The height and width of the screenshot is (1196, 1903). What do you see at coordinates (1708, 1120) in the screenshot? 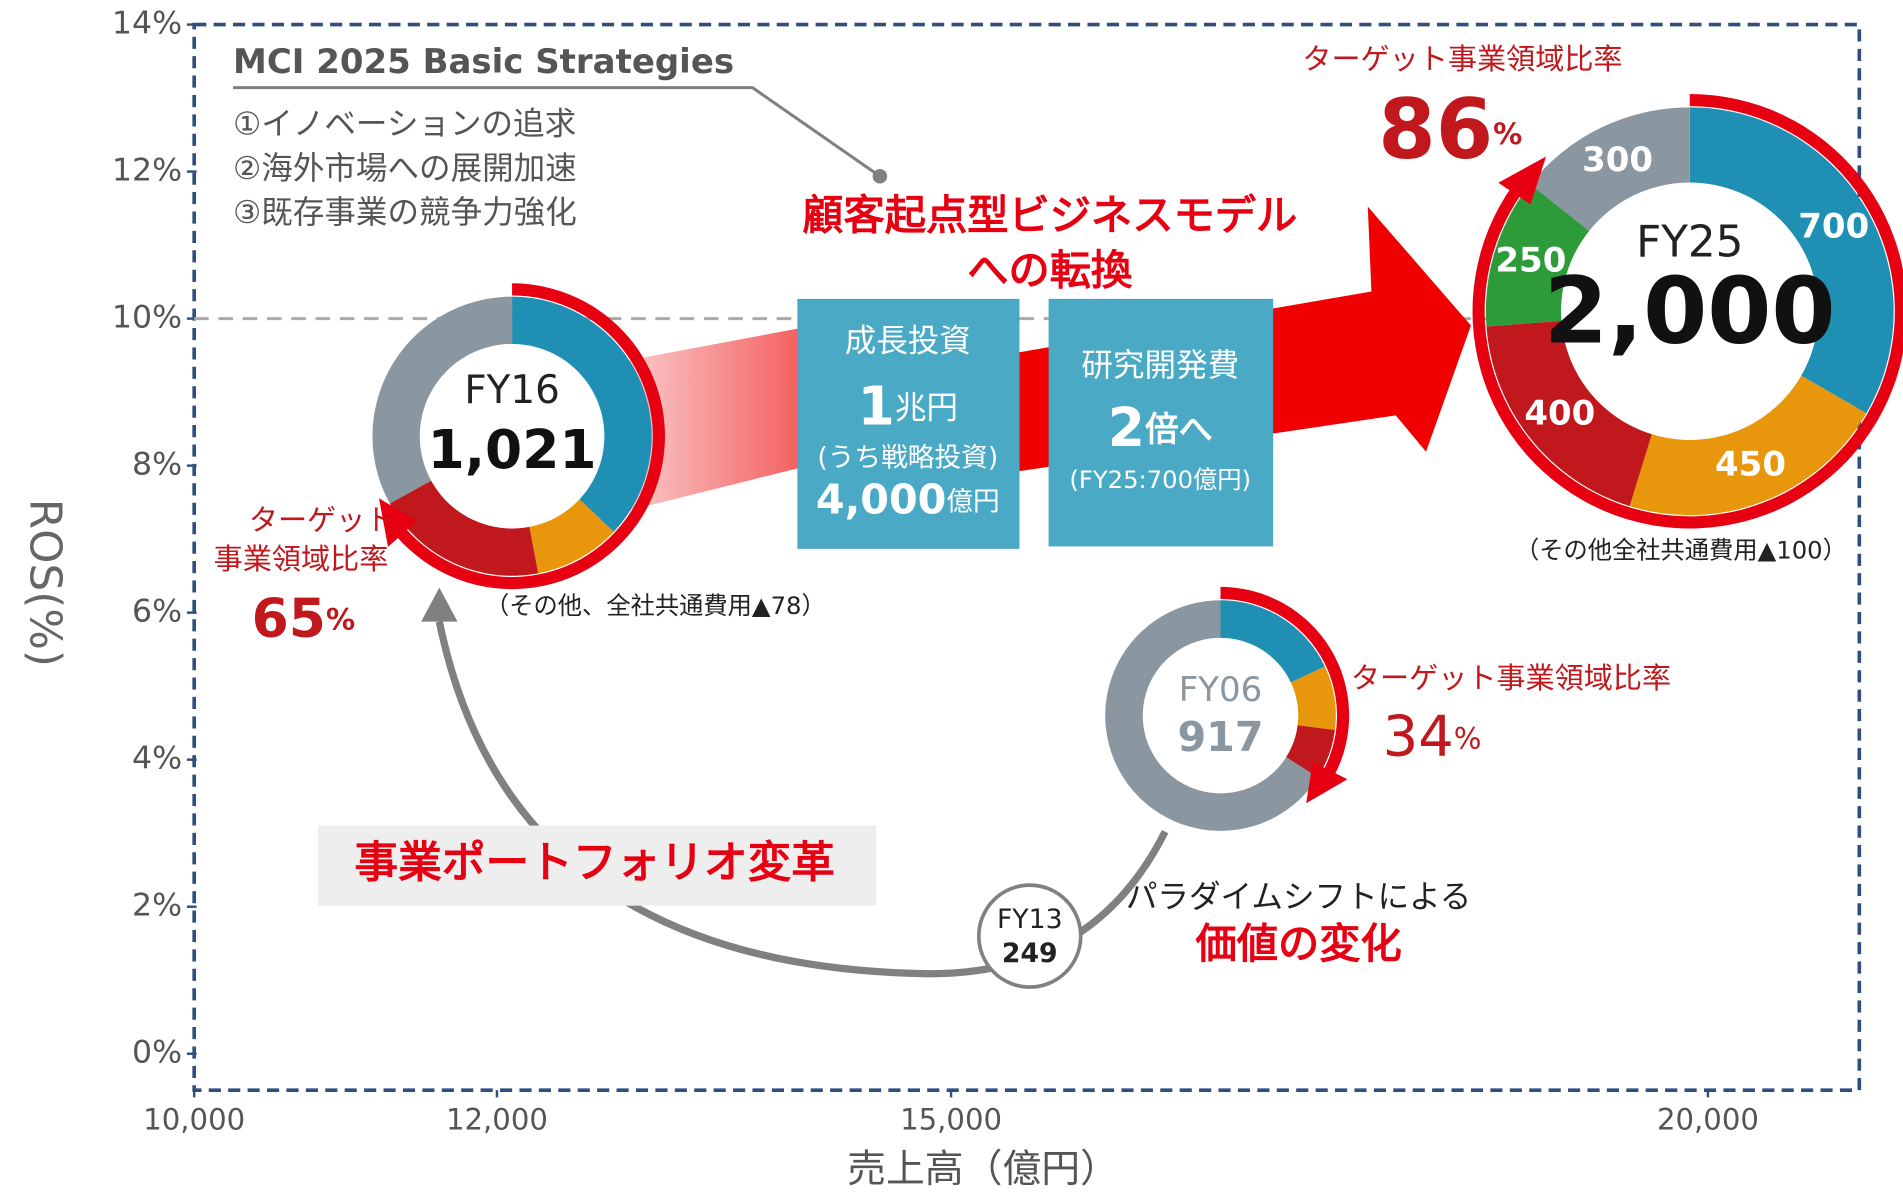
I see `x-tick-label: 20,000` at bounding box center [1708, 1120].